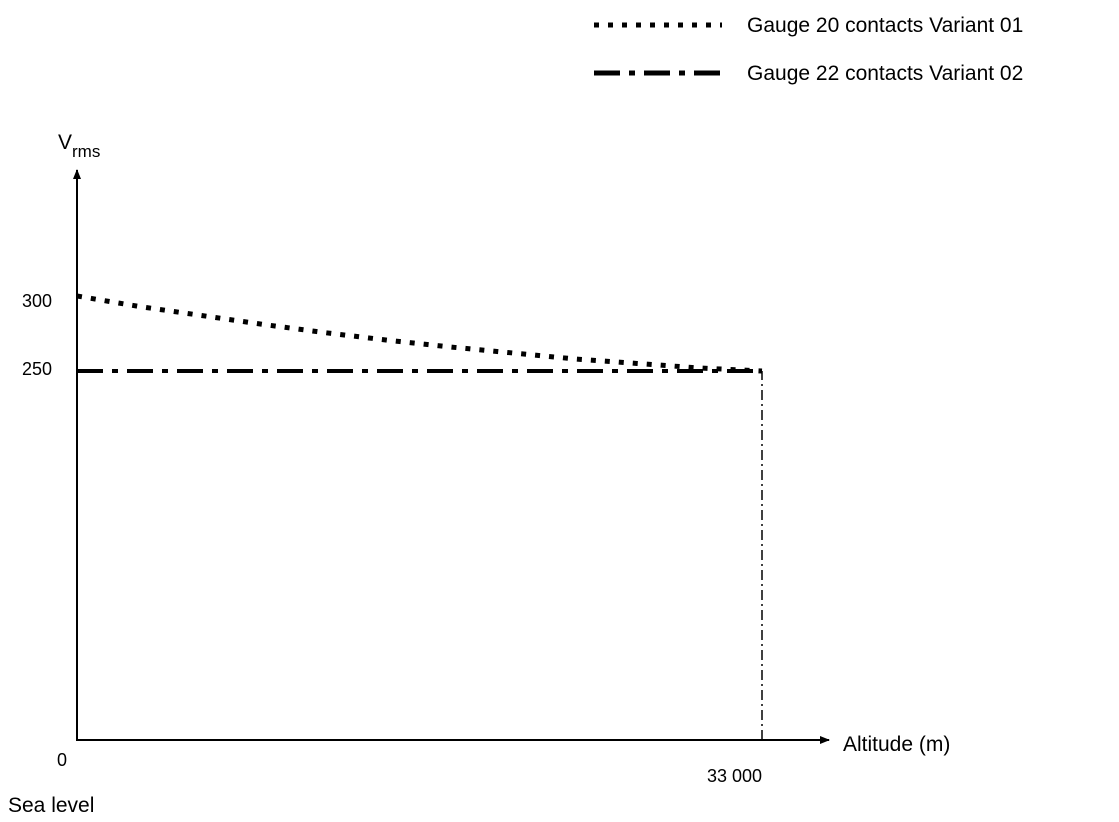  Describe the element at coordinates (37, 301) in the screenshot. I see `y-tick-label-300: 300` at that location.